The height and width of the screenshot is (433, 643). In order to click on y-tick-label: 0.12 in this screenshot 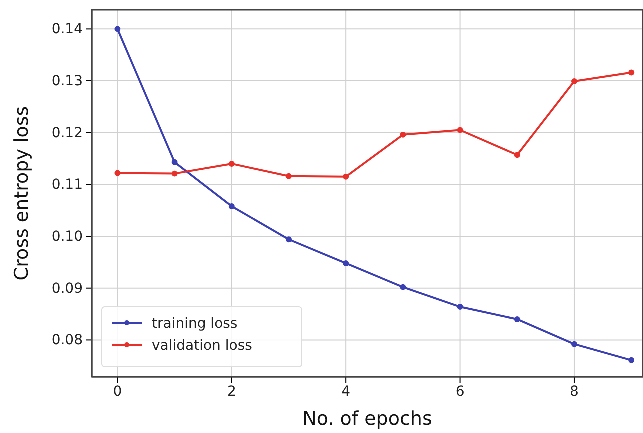, I will do `click(67, 133)`.